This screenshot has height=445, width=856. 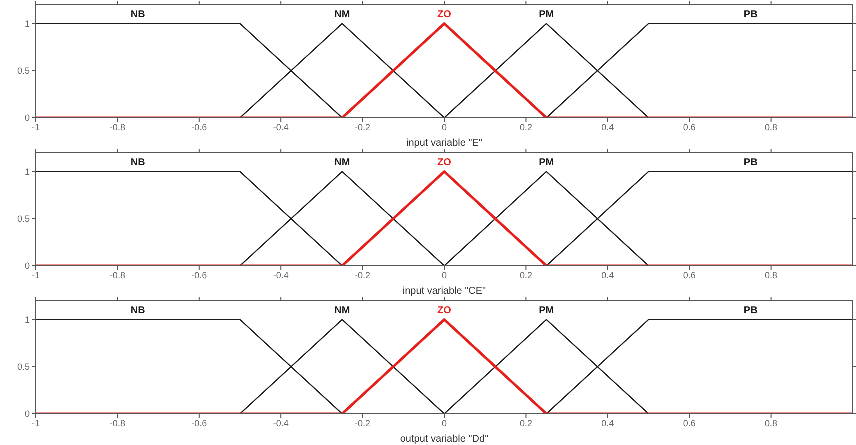 What do you see at coordinates (444, 143) in the screenshot?
I see `x-axis-title: input variable "E"` at bounding box center [444, 143].